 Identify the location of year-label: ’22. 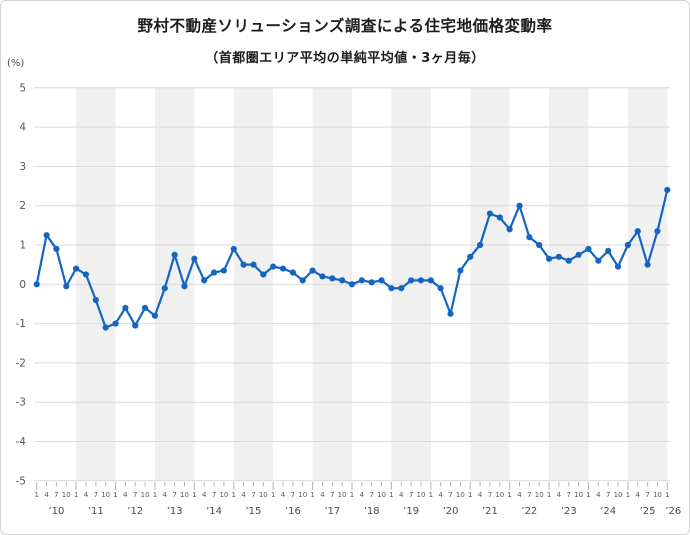
(529, 511).